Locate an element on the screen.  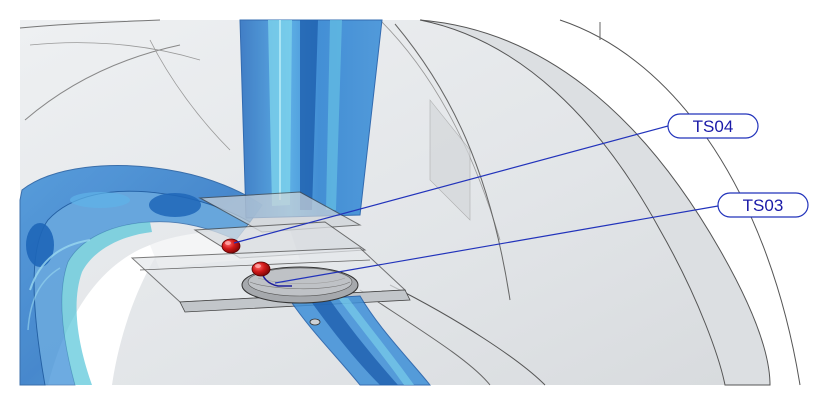
vertical-blue-pipe is located at coordinates (311, 119).